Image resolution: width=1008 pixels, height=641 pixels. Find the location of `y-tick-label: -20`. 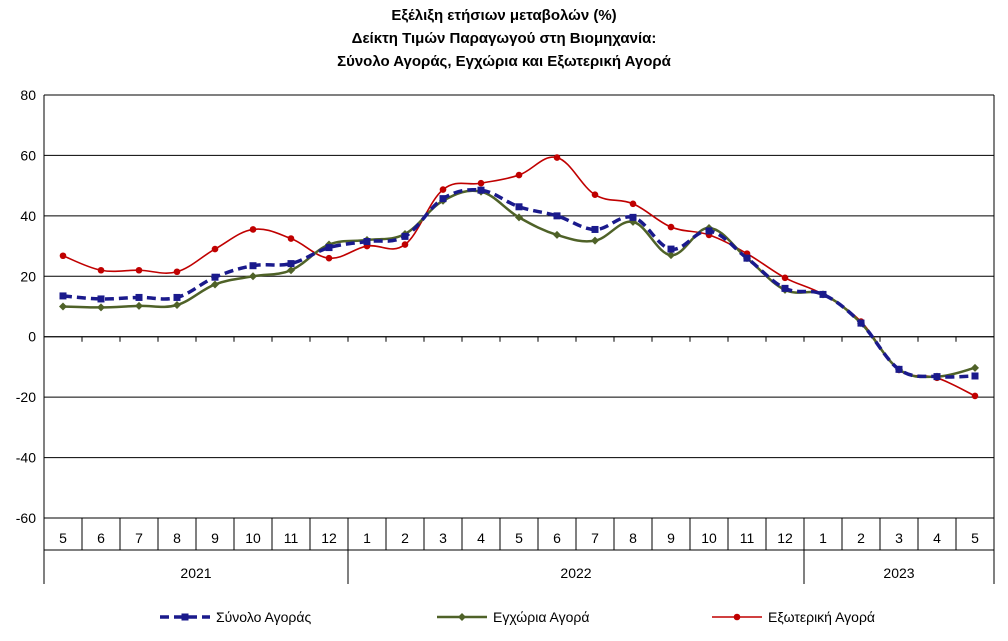

y-tick-label: -20 is located at coordinates (26, 397).